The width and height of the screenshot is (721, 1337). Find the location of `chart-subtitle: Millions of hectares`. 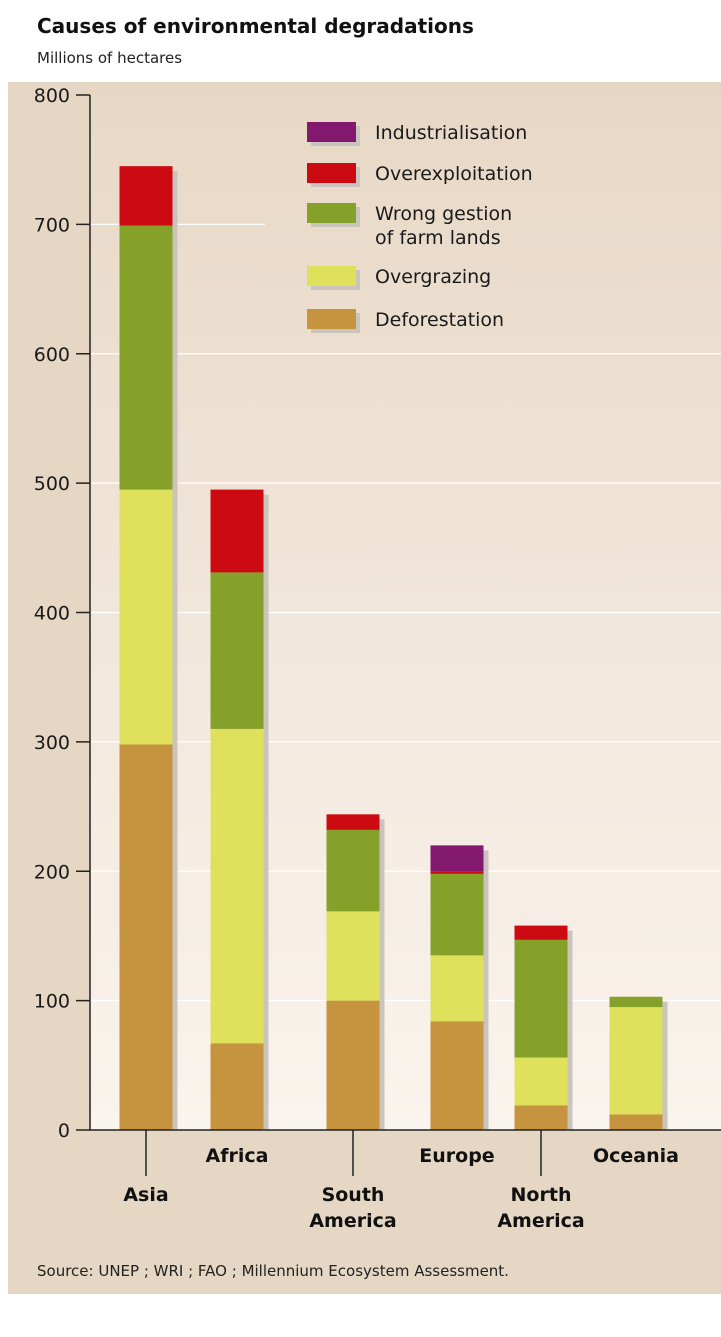

chart-subtitle: Millions of hectares is located at coordinates (109, 58).